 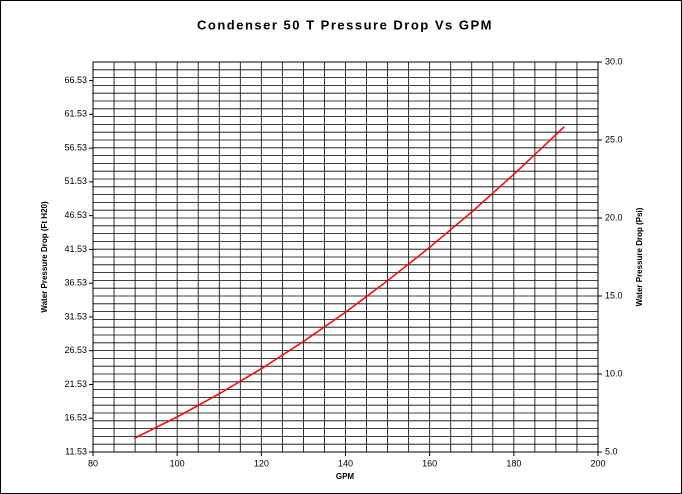 What do you see at coordinates (261, 463) in the screenshot?
I see `x-tick-label: 120` at bounding box center [261, 463].